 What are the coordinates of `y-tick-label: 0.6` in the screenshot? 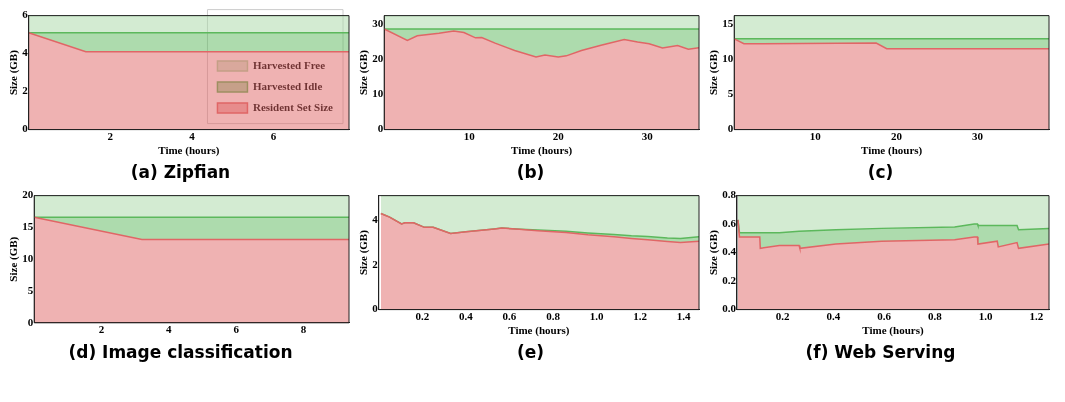 It's located at (729, 222).